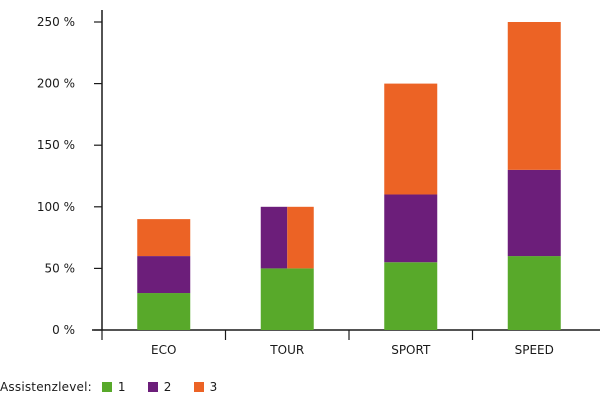 The height and width of the screenshot is (398, 604). What do you see at coordinates (286, 350) in the screenshot?
I see `x-tick-label-tour: TOUR` at bounding box center [286, 350].